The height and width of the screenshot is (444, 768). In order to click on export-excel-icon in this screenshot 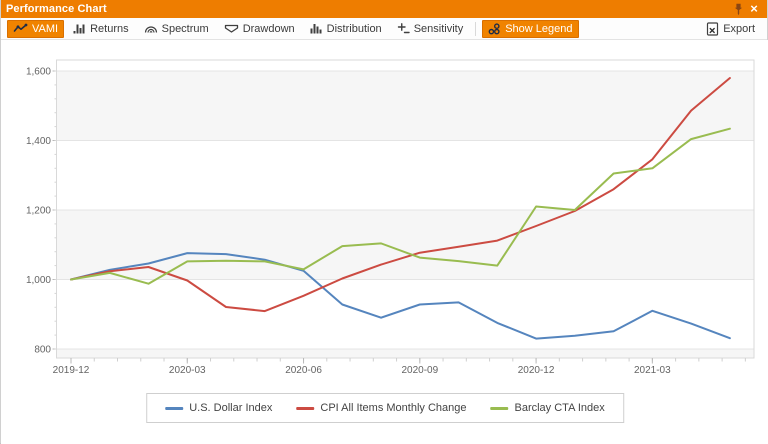, I will do `click(713, 28)`.